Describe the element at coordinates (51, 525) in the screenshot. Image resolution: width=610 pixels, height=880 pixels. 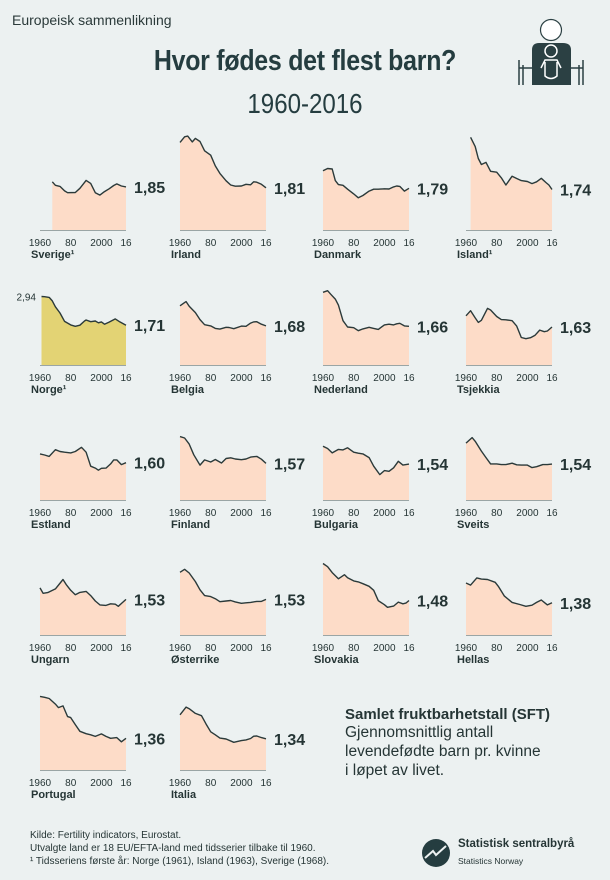
I see `country-name: Estland` at that location.